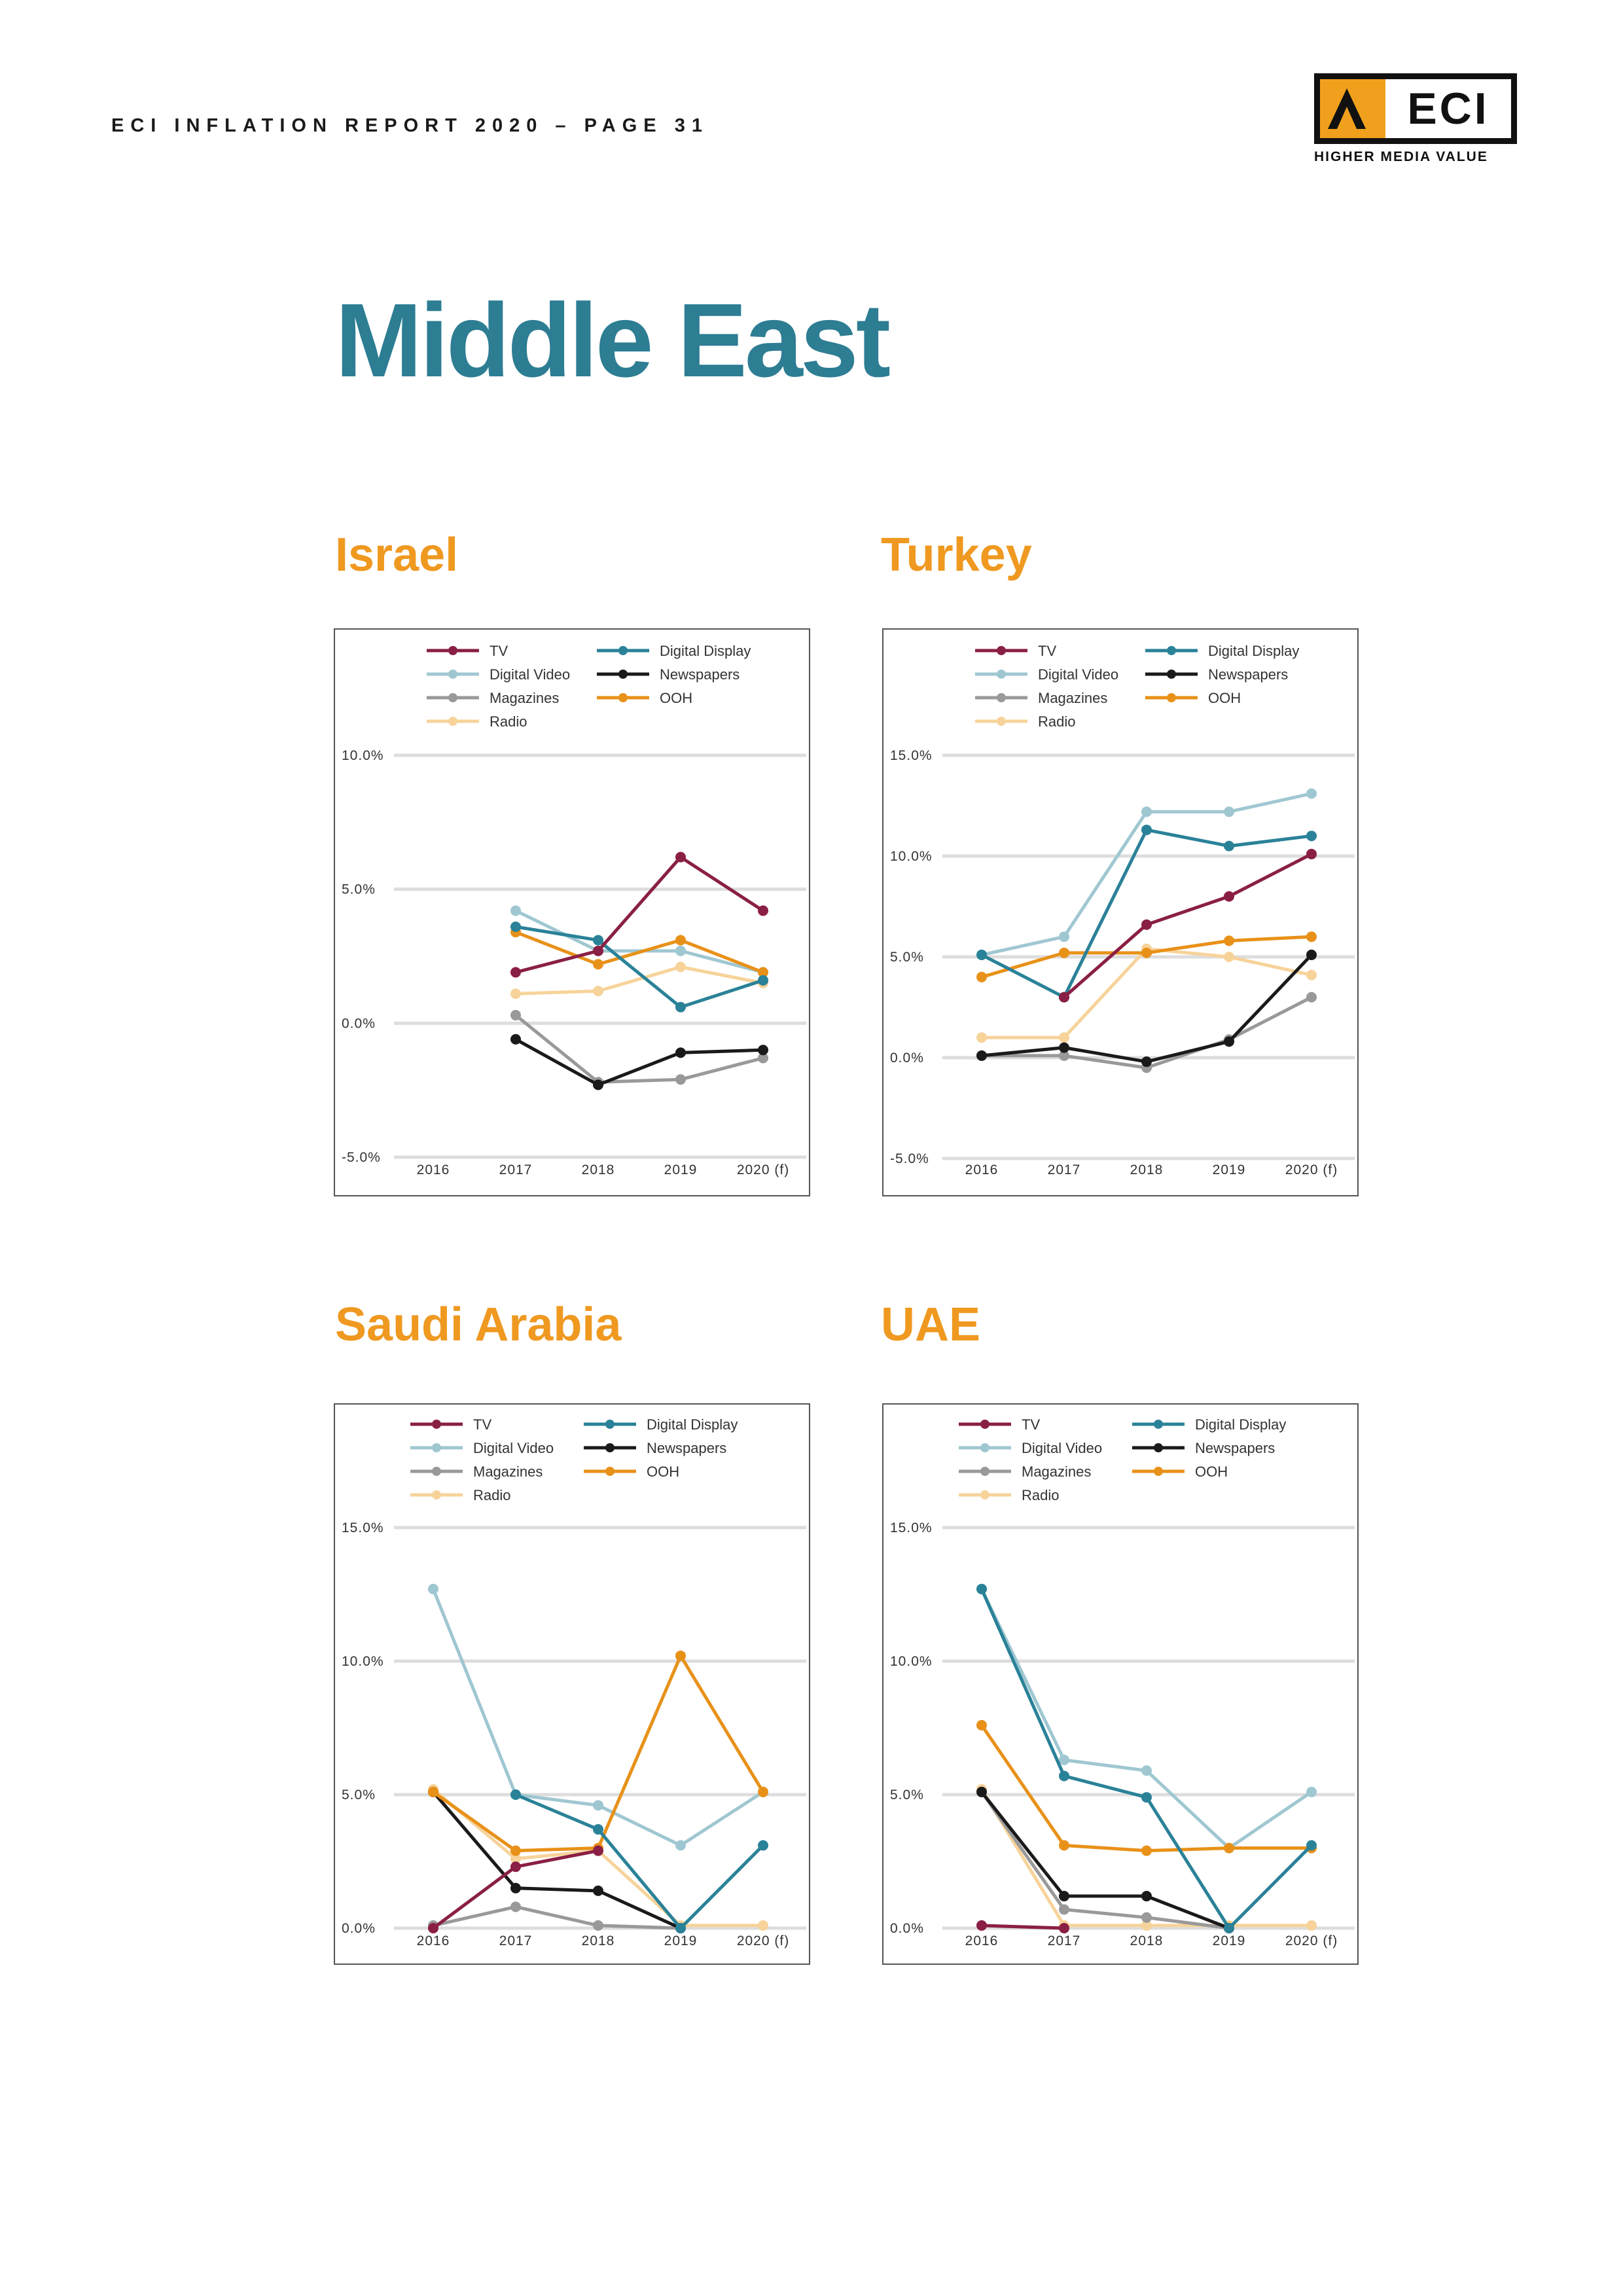 This screenshot has width=1623, height=2296. I want to click on logo-tagline: HIGHER MEDIA VALUE, so click(1401, 156).